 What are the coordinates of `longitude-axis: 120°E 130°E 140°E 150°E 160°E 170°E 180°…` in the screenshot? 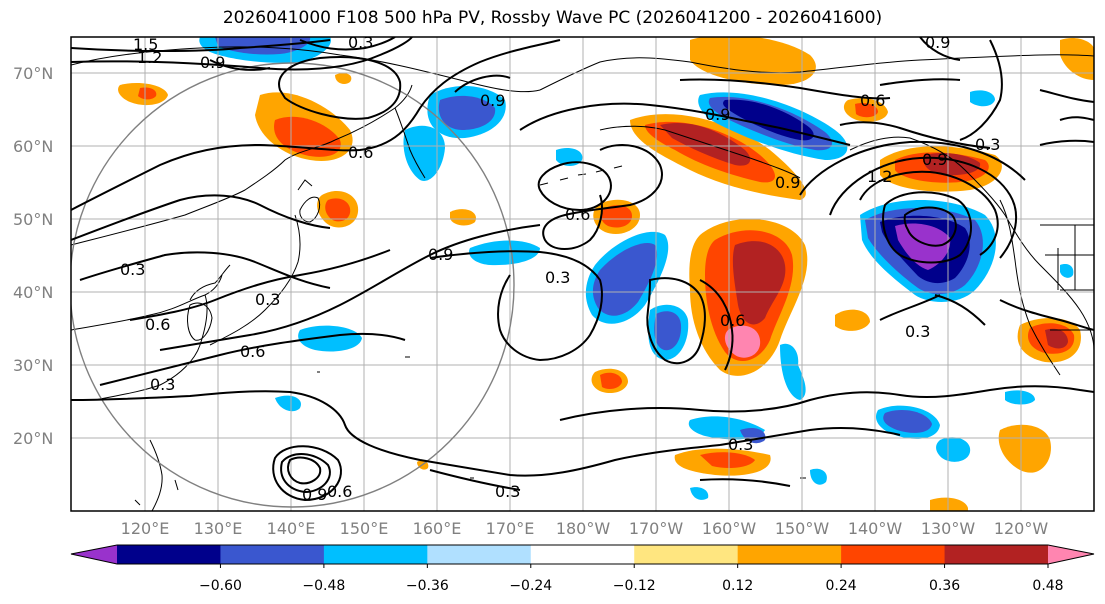 It's located at (585, 528).